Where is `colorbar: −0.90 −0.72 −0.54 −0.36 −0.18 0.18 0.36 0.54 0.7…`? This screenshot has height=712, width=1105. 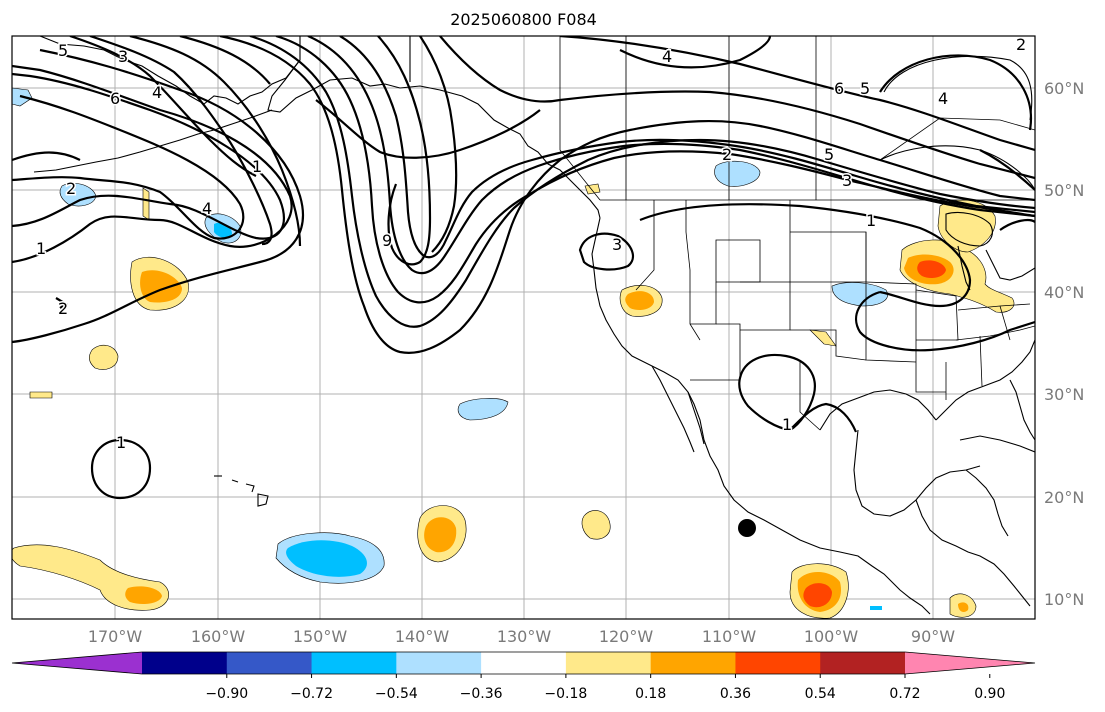
colorbar: −0.90 −0.72 −0.54 −0.36 −0.18 0.18 0.36 0.54 0.7… is located at coordinates (523, 676).